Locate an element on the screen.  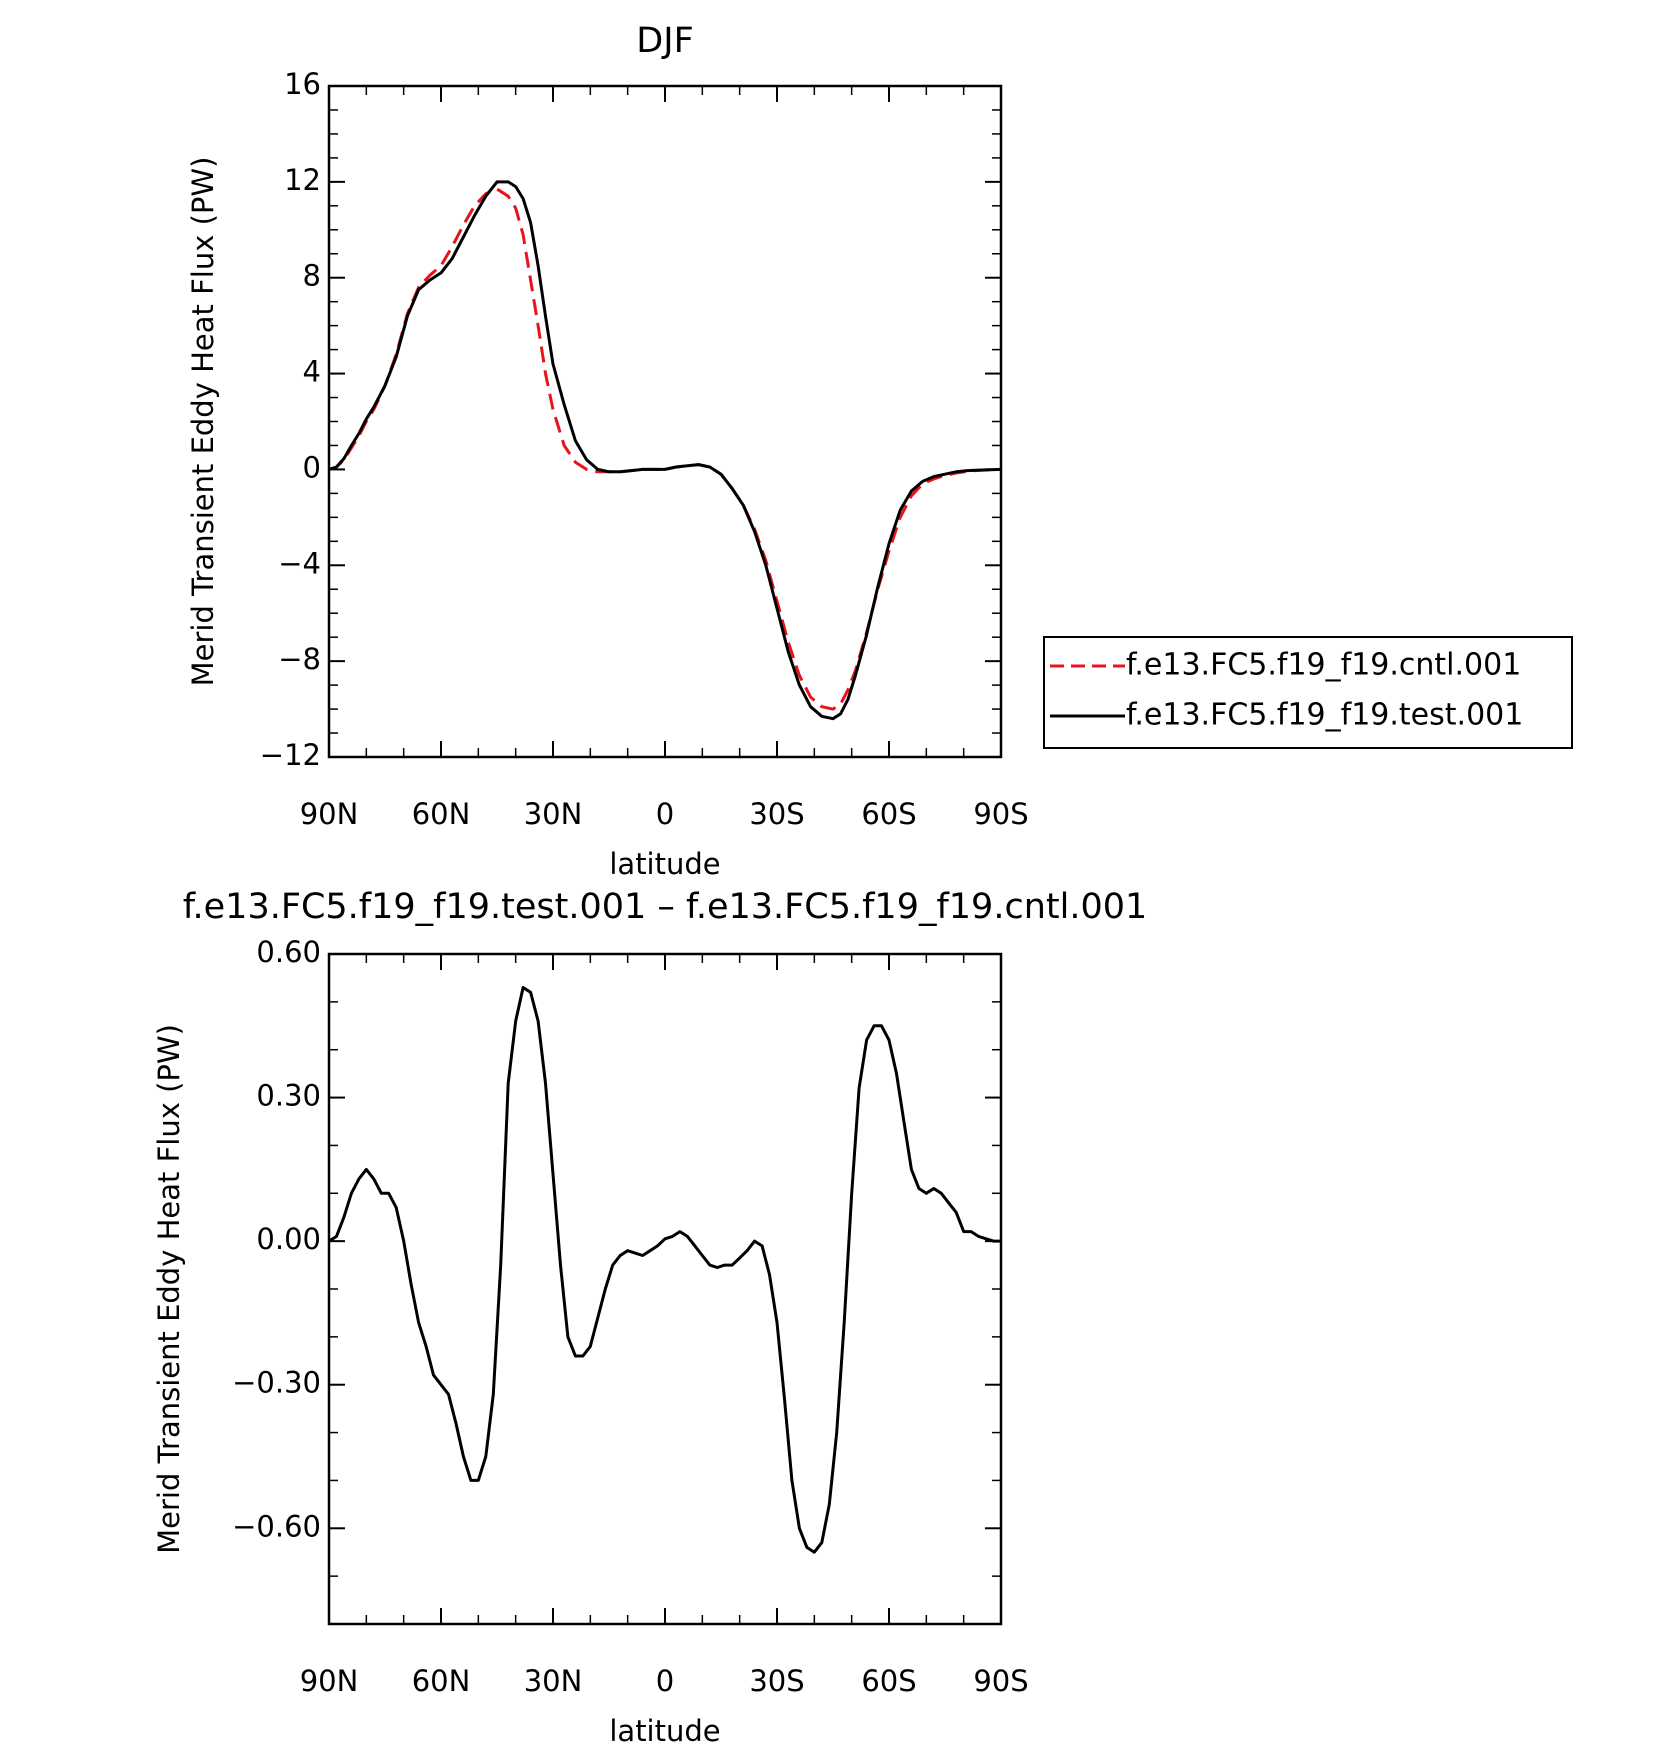
y-tick-label: 0.60 is located at coordinates (288, 952).